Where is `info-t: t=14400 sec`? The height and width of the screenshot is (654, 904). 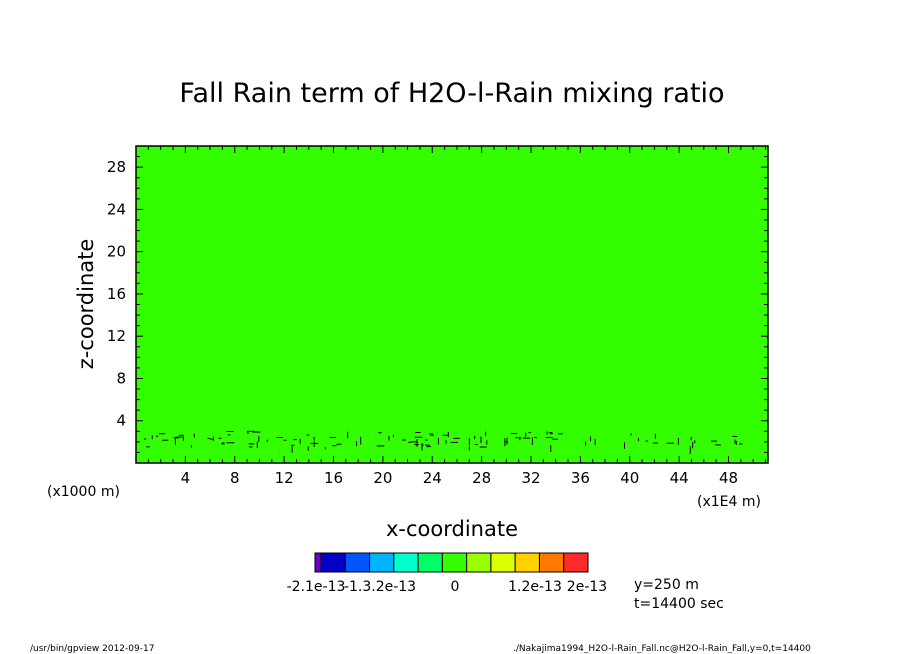 info-t: t=14400 sec is located at coordinates (679, 604).